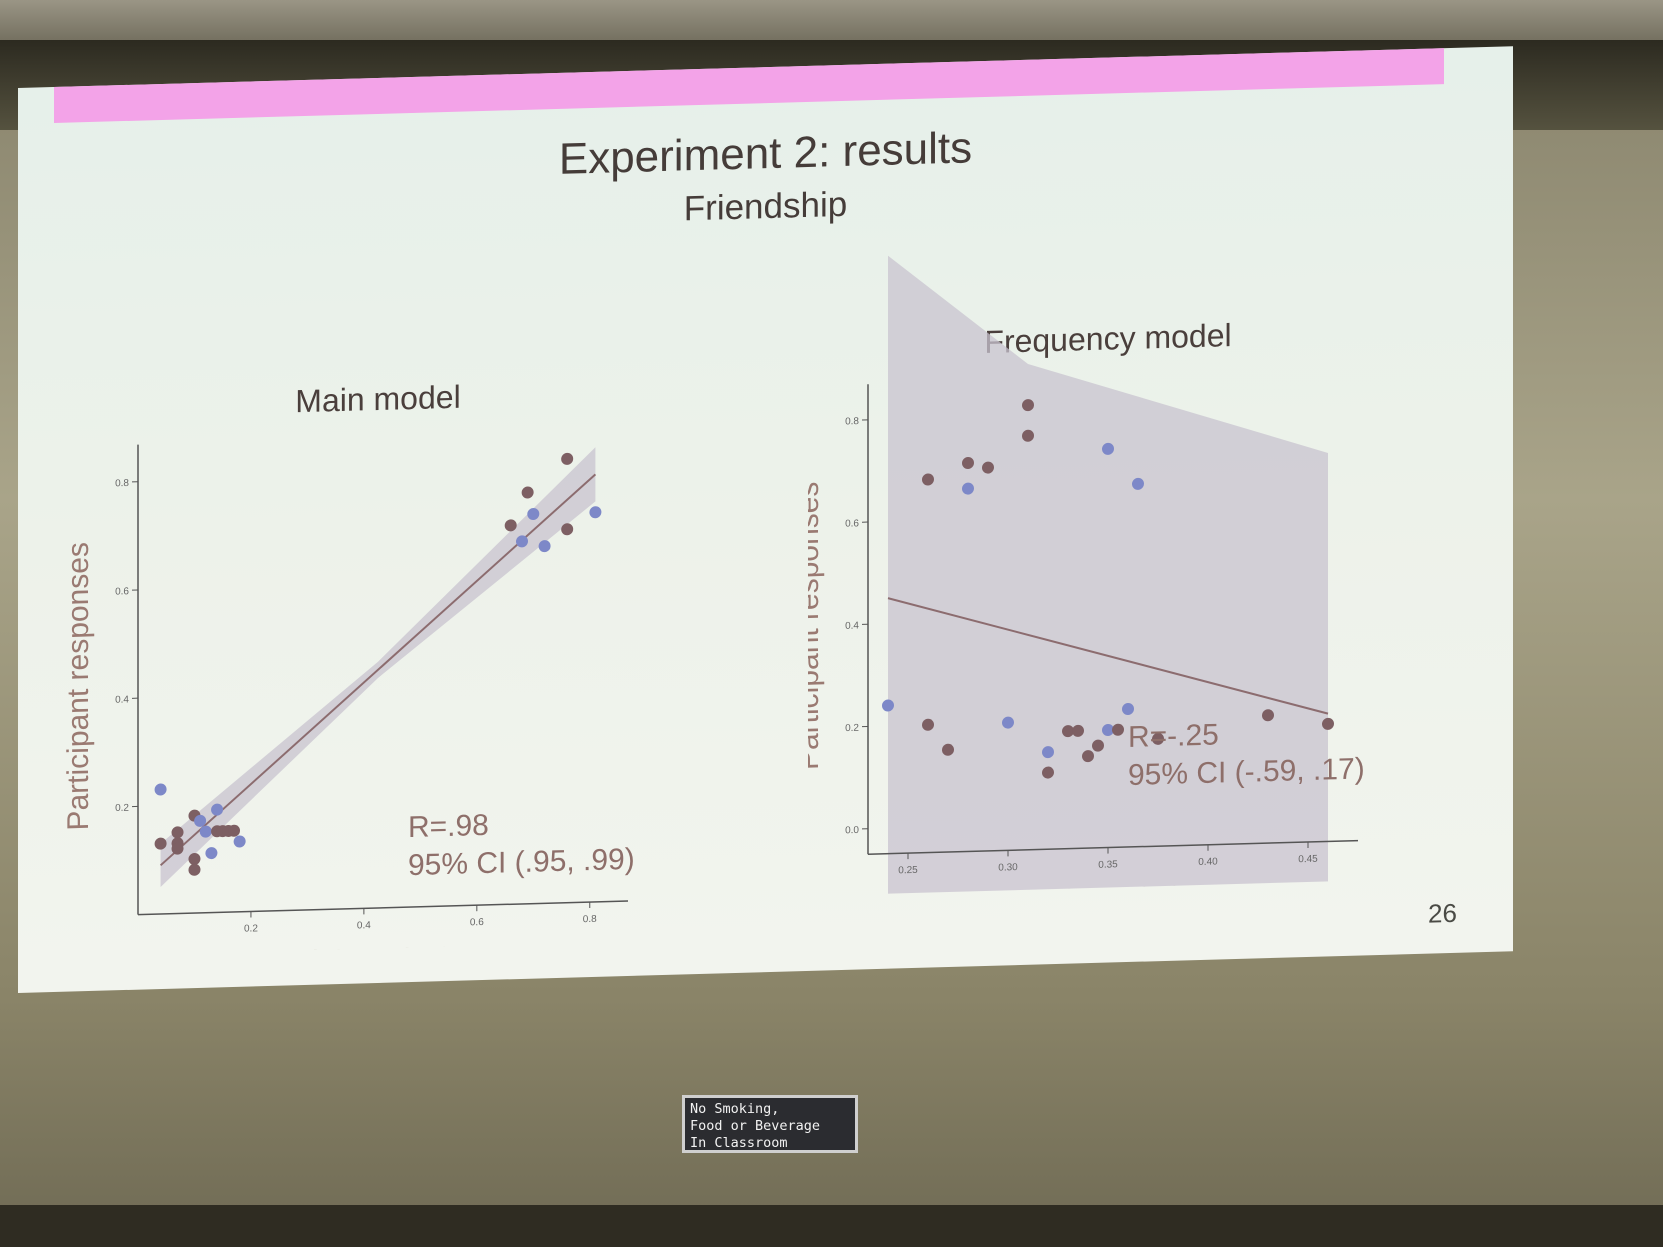  I want to click on x-tick-label: 0.4, so click(364, 925).